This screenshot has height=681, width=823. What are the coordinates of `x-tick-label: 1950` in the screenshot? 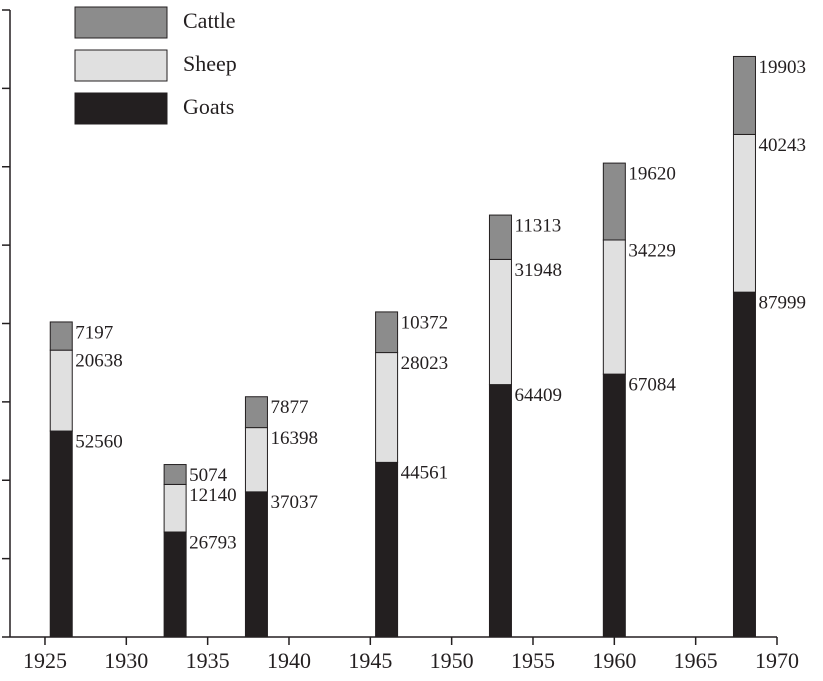 It's located at (452, 660).